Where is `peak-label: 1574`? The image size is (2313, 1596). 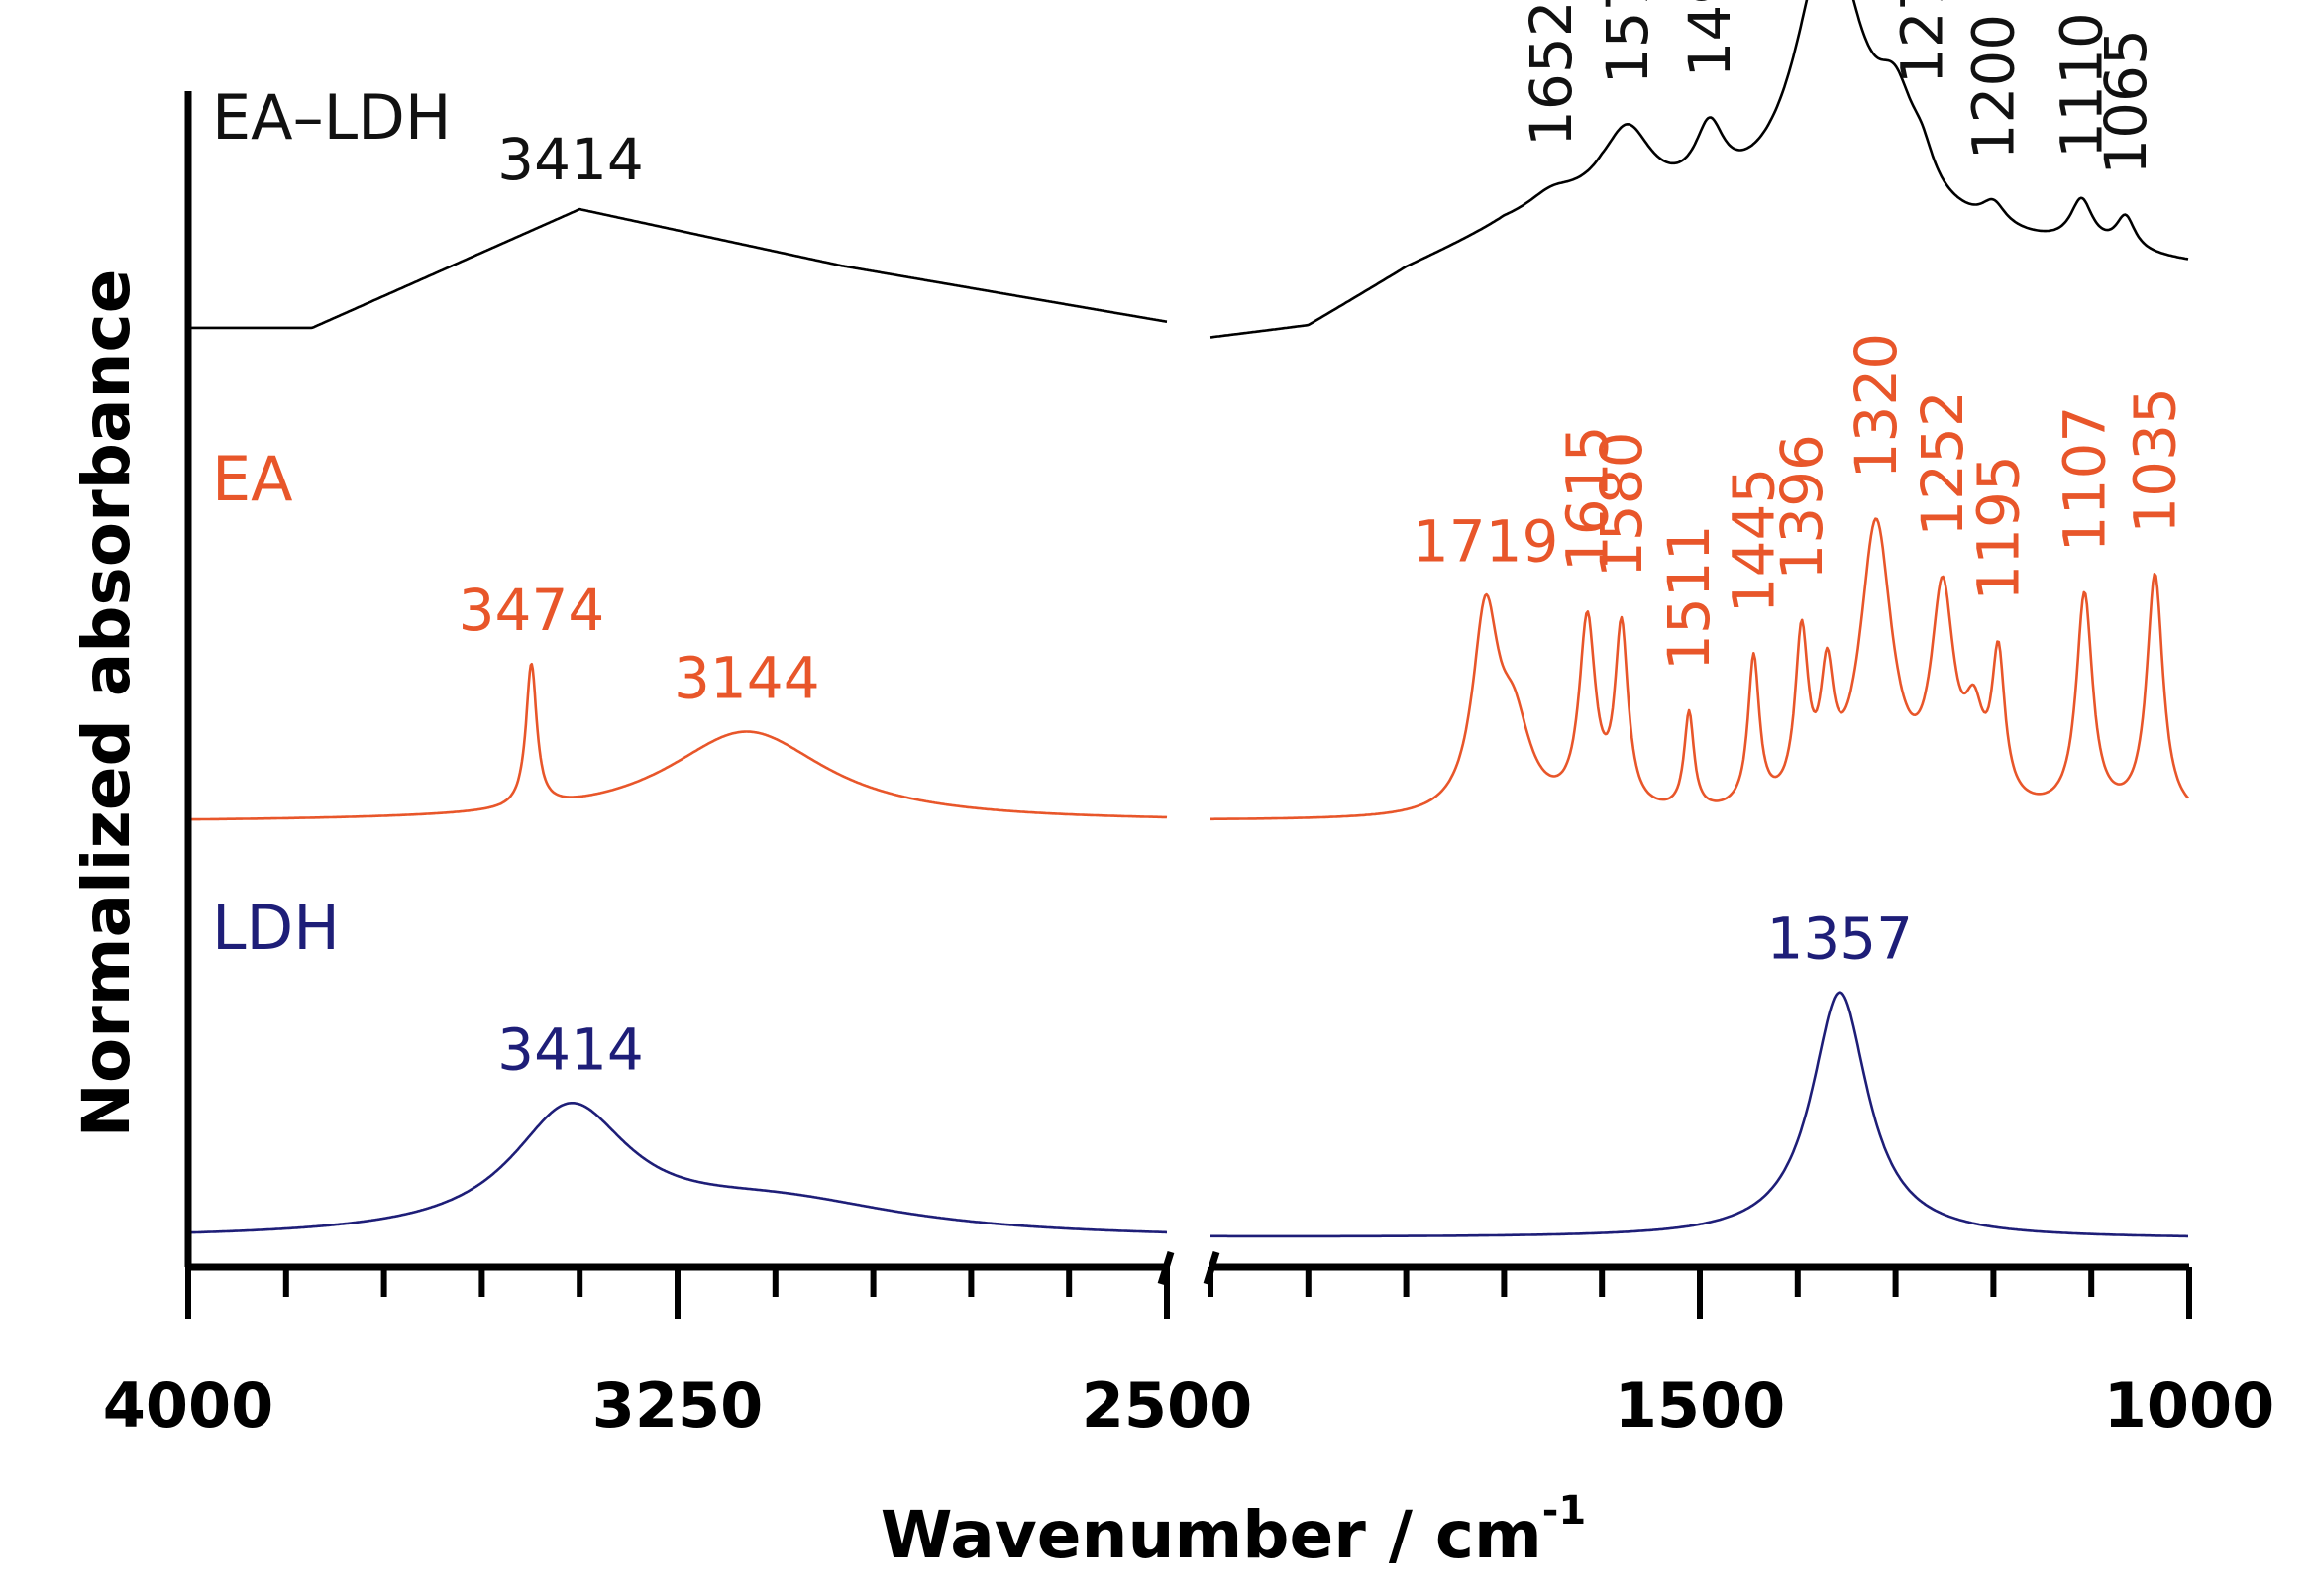 peak-label: 1574 is located at coordinates (1627, 42).